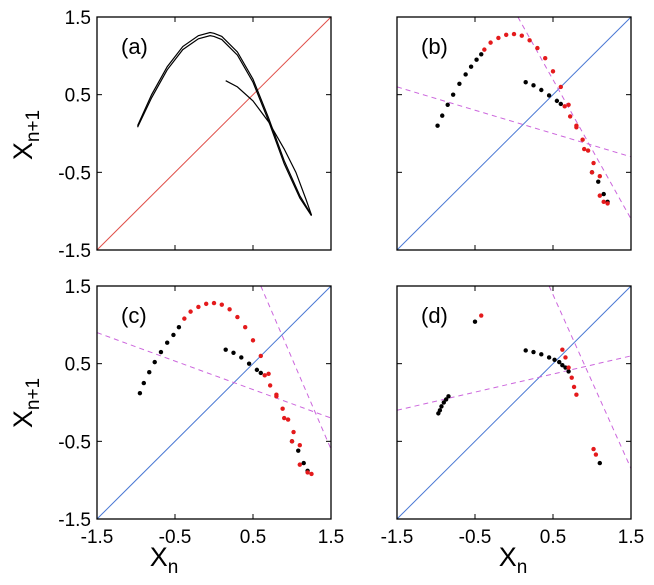 The width and height of the screenshot is (654, 585). What do you see at coordinates (26, 403) in the screenshot?
I see `y-axis-title-bottom-text: Xn+1` at bounding box center [26, 403].